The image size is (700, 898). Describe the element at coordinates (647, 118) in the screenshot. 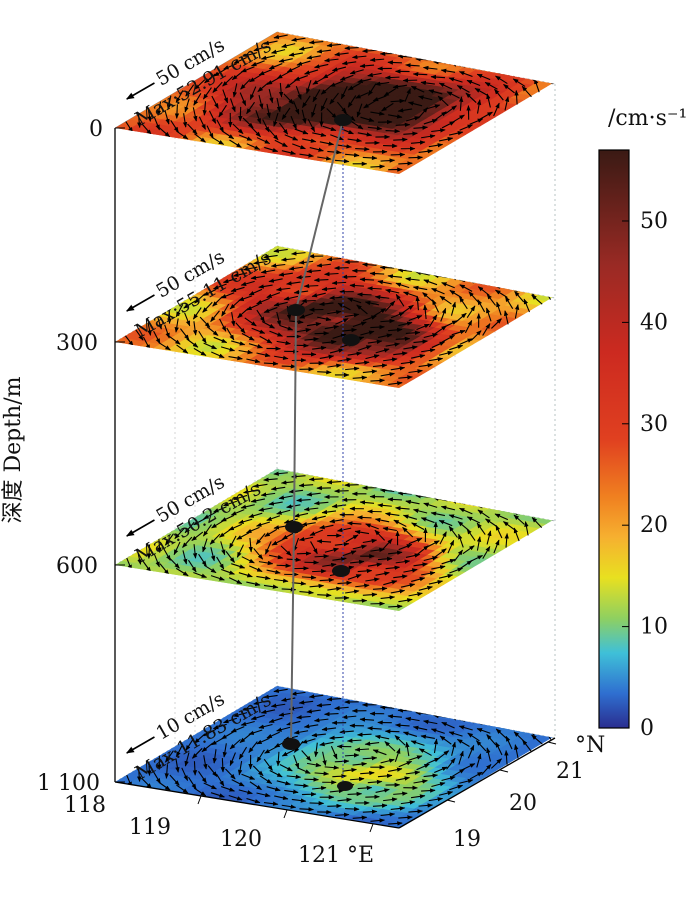

I see `colorbar-unit: /cm·s⁻¹` at that location.